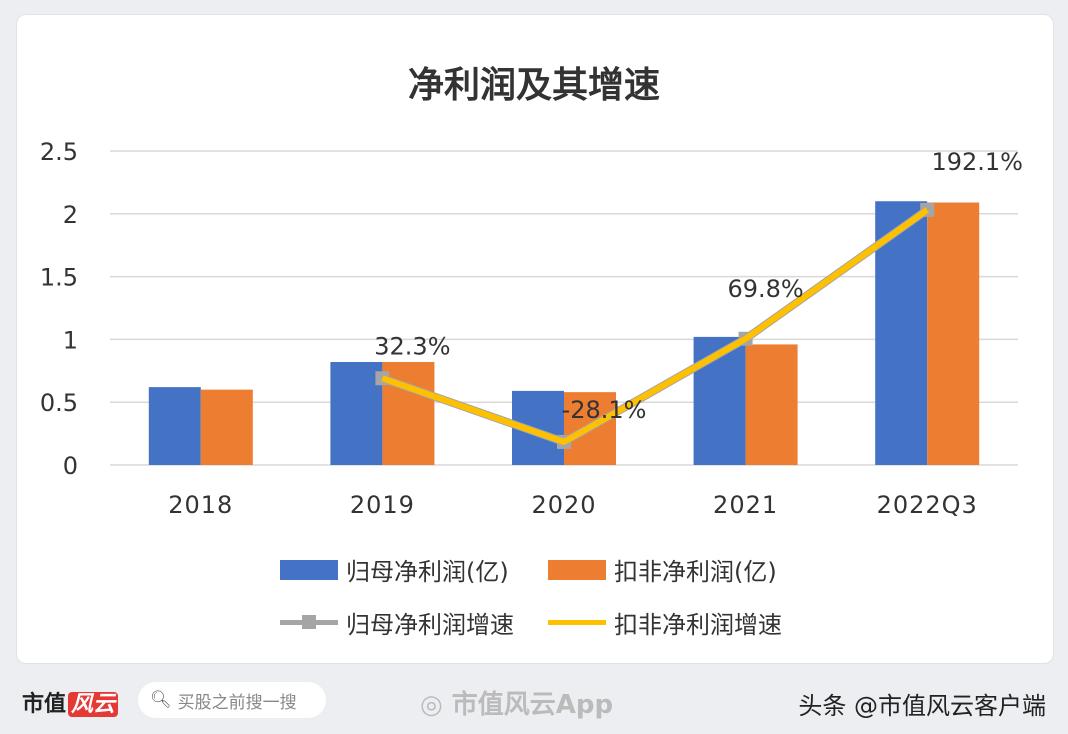 The height and width of the screenshot is (734, 1068). Describe the element at coordinates (953, 333) in the screenshot. I see `bar-1-2022Q3` at that location.